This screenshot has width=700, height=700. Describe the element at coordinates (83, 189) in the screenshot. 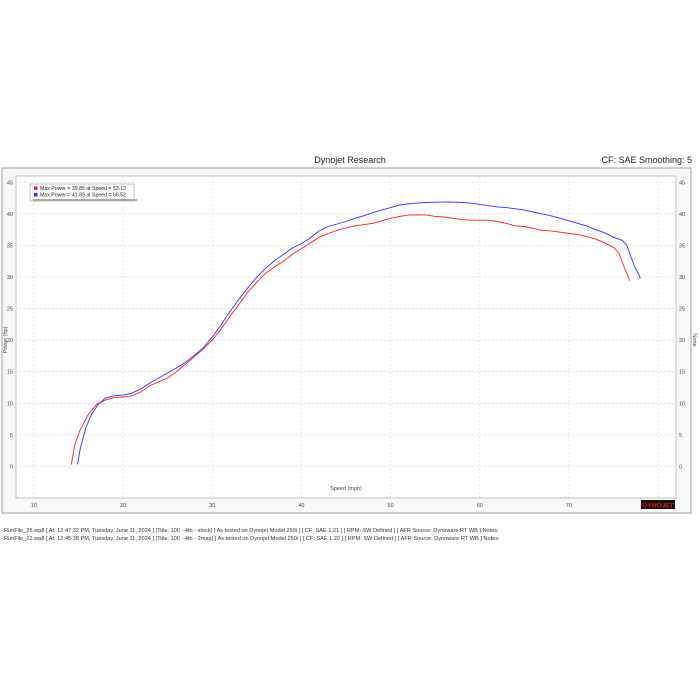

I see `legend-entry-red: Max Power = 39.85 at Speed = 53.13` at that location.